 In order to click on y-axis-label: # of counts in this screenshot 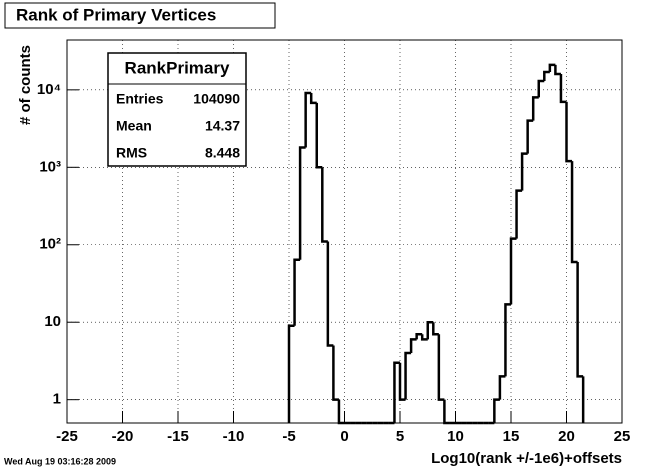, I will do `click(25, 85)`.